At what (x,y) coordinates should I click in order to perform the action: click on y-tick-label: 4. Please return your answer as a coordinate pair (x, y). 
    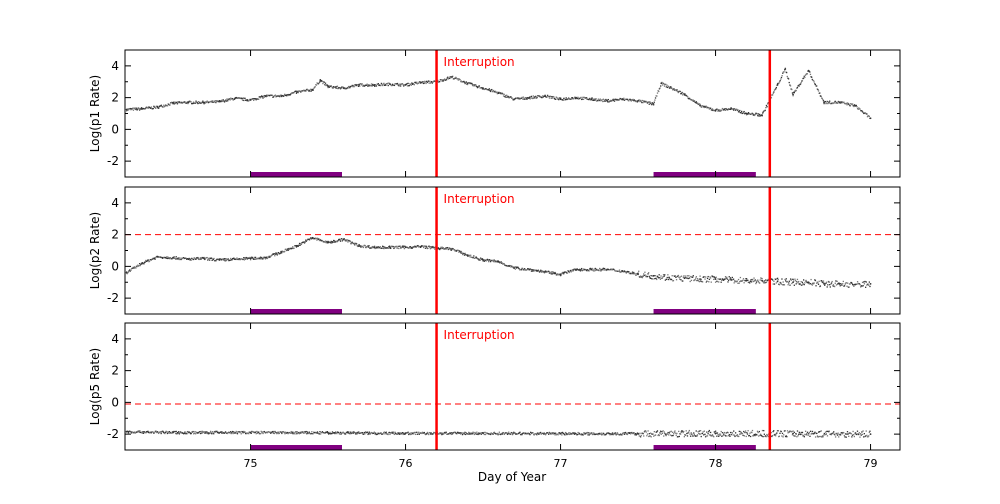
    Looking at the image, I should click on (115, 203).